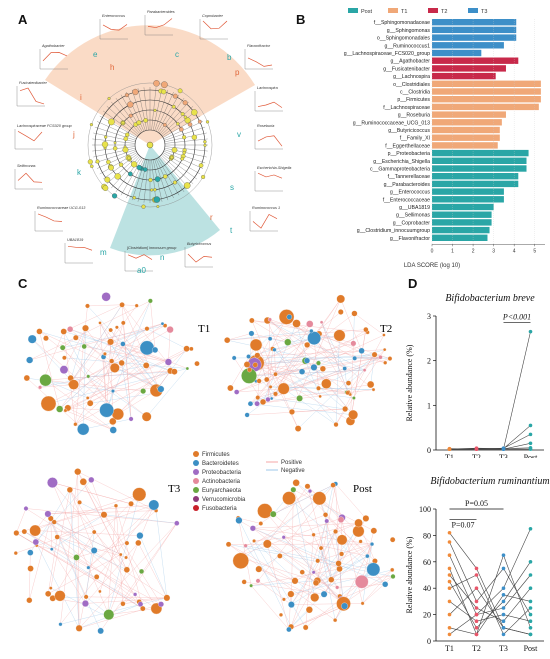 This screenshot has height=659, width=550. Describe the element at coordinates (429, 405) in the screenshot. I see `y-tick-label: 1` at that location.